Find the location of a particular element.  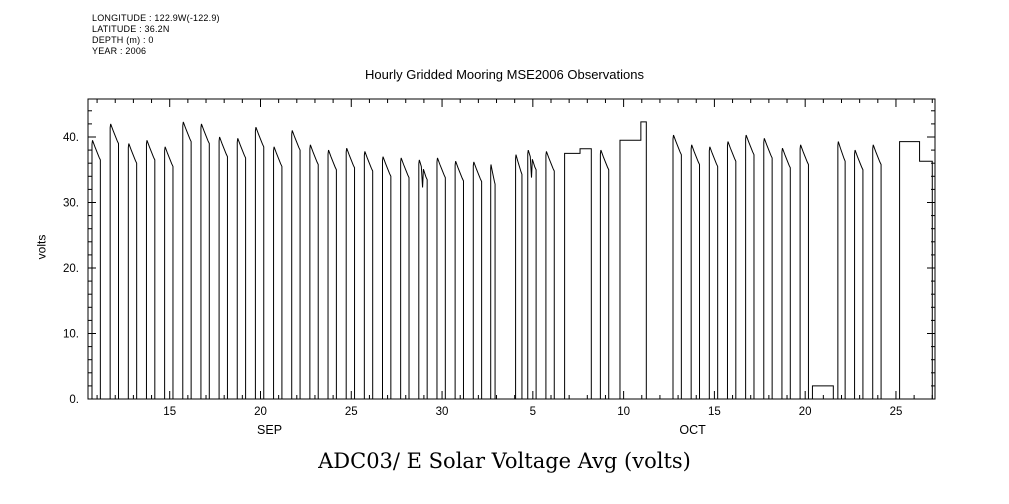

meta-longitude: LONGITUDE : 122.9W(-122.9) is located at coordinates (156, 18).